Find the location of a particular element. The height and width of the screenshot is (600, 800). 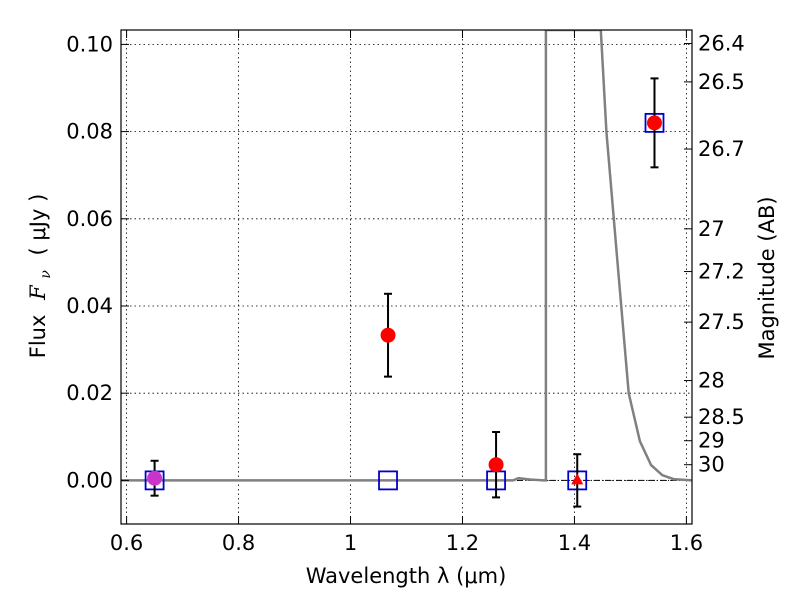

right-tick-label: 29 is located at coordinates (711, 441).